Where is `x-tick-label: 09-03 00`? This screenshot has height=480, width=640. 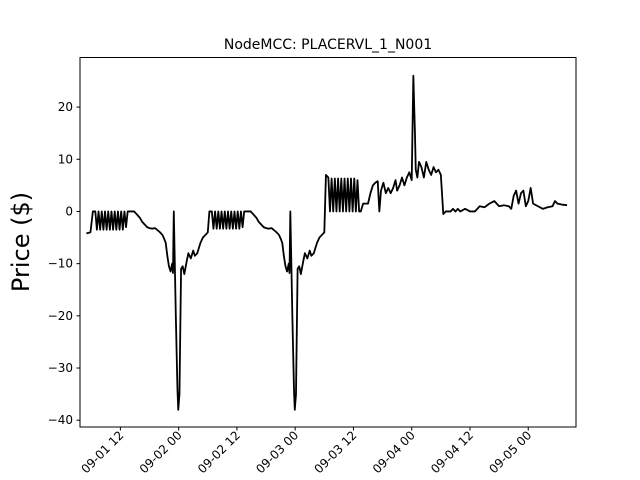 x-tick-label: 09-03 00 is located at coordinates (277, 452).